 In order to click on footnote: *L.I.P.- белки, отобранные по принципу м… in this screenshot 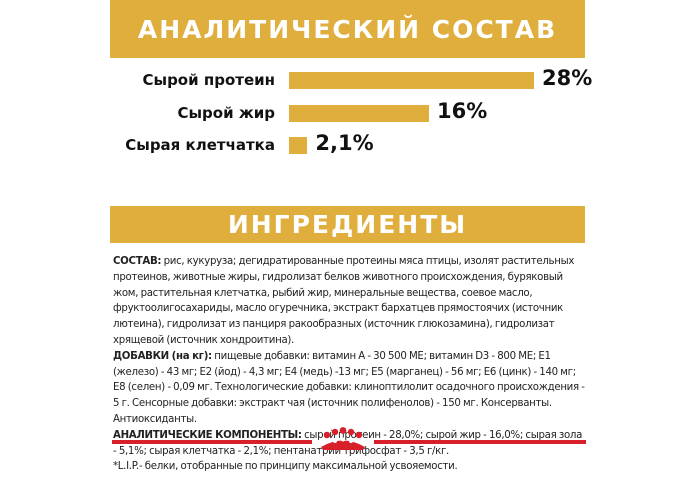, I will do `click(285, 467)`.